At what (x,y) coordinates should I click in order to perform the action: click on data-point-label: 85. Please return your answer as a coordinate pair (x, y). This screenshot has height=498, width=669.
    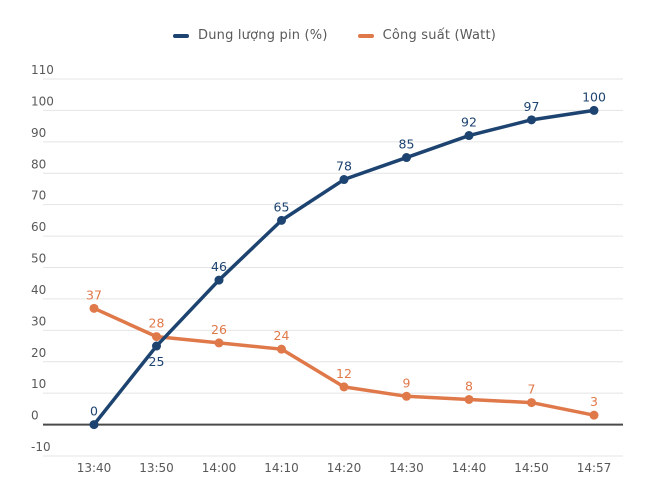
    Looking at the image, I should click on (407, 144).